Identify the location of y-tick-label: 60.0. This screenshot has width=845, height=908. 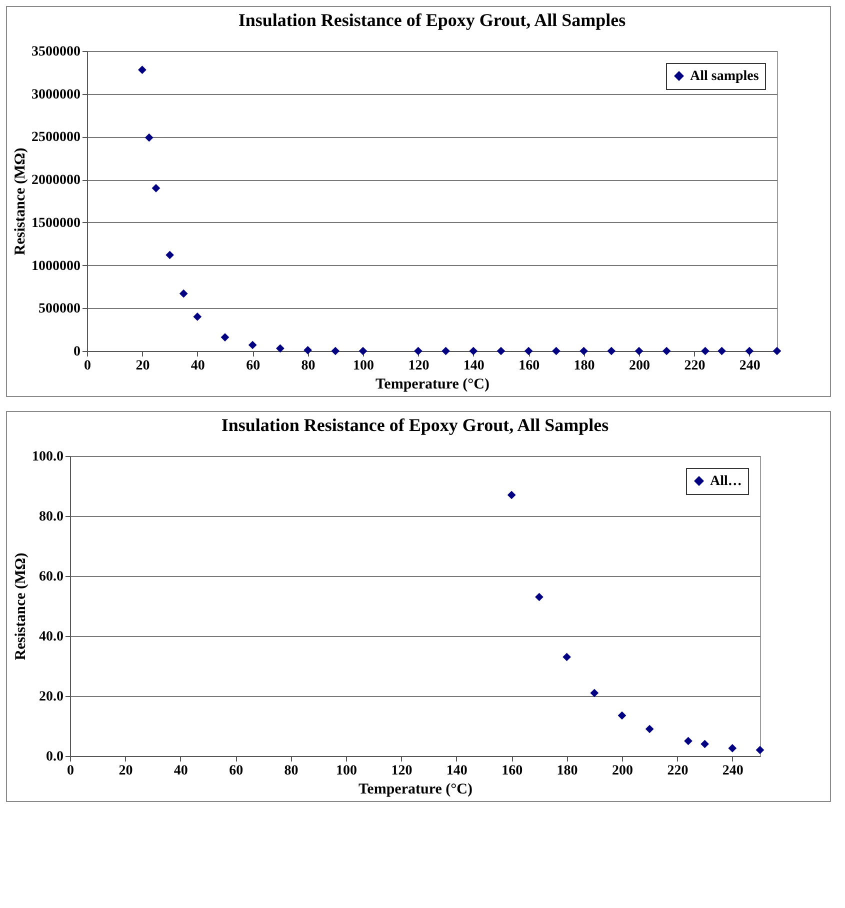
(51, 577).